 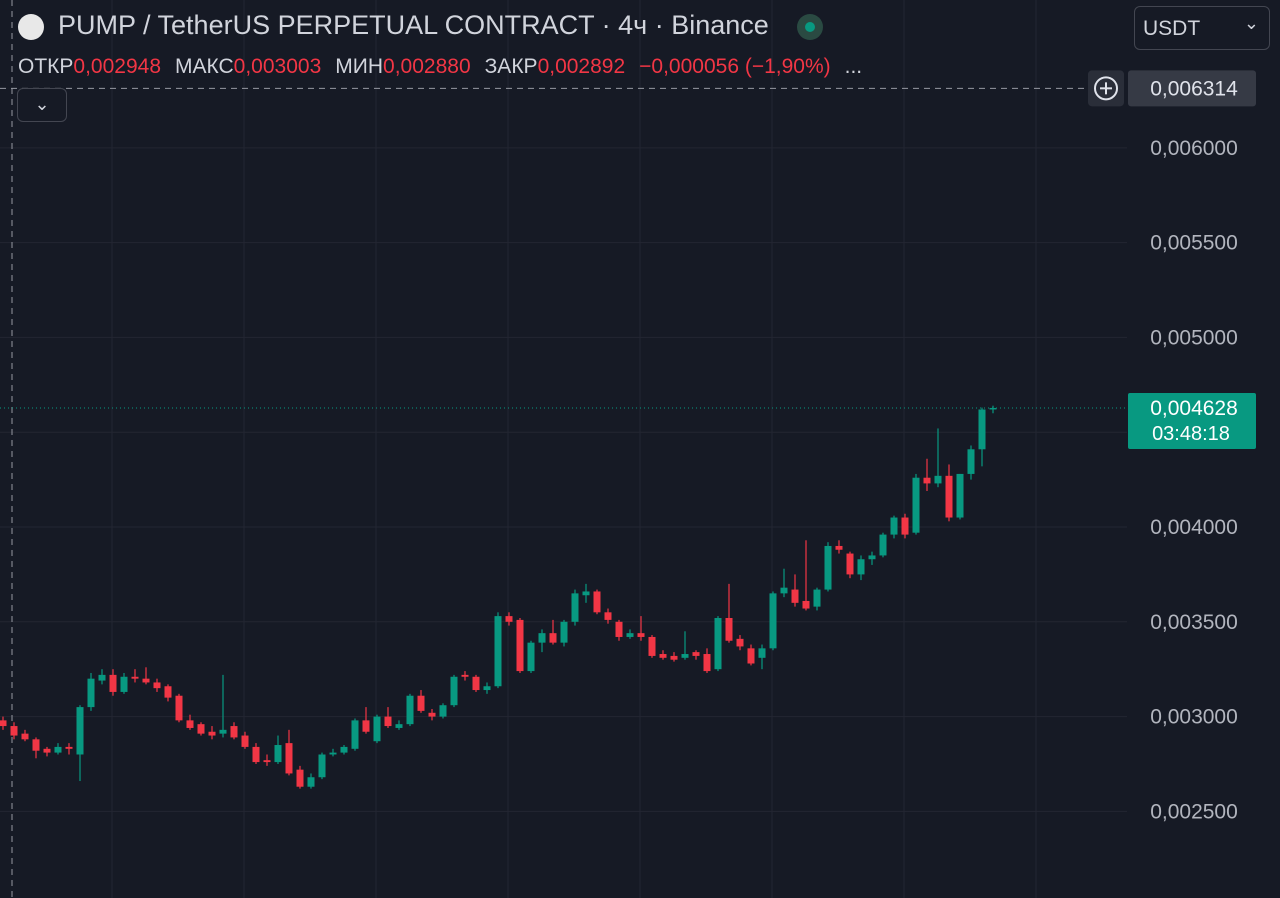 What do you see at coordinates (1194, 337) in the screenshot?
I see `y-tick-label: 0,005000` at bounding box center [1194, 337].